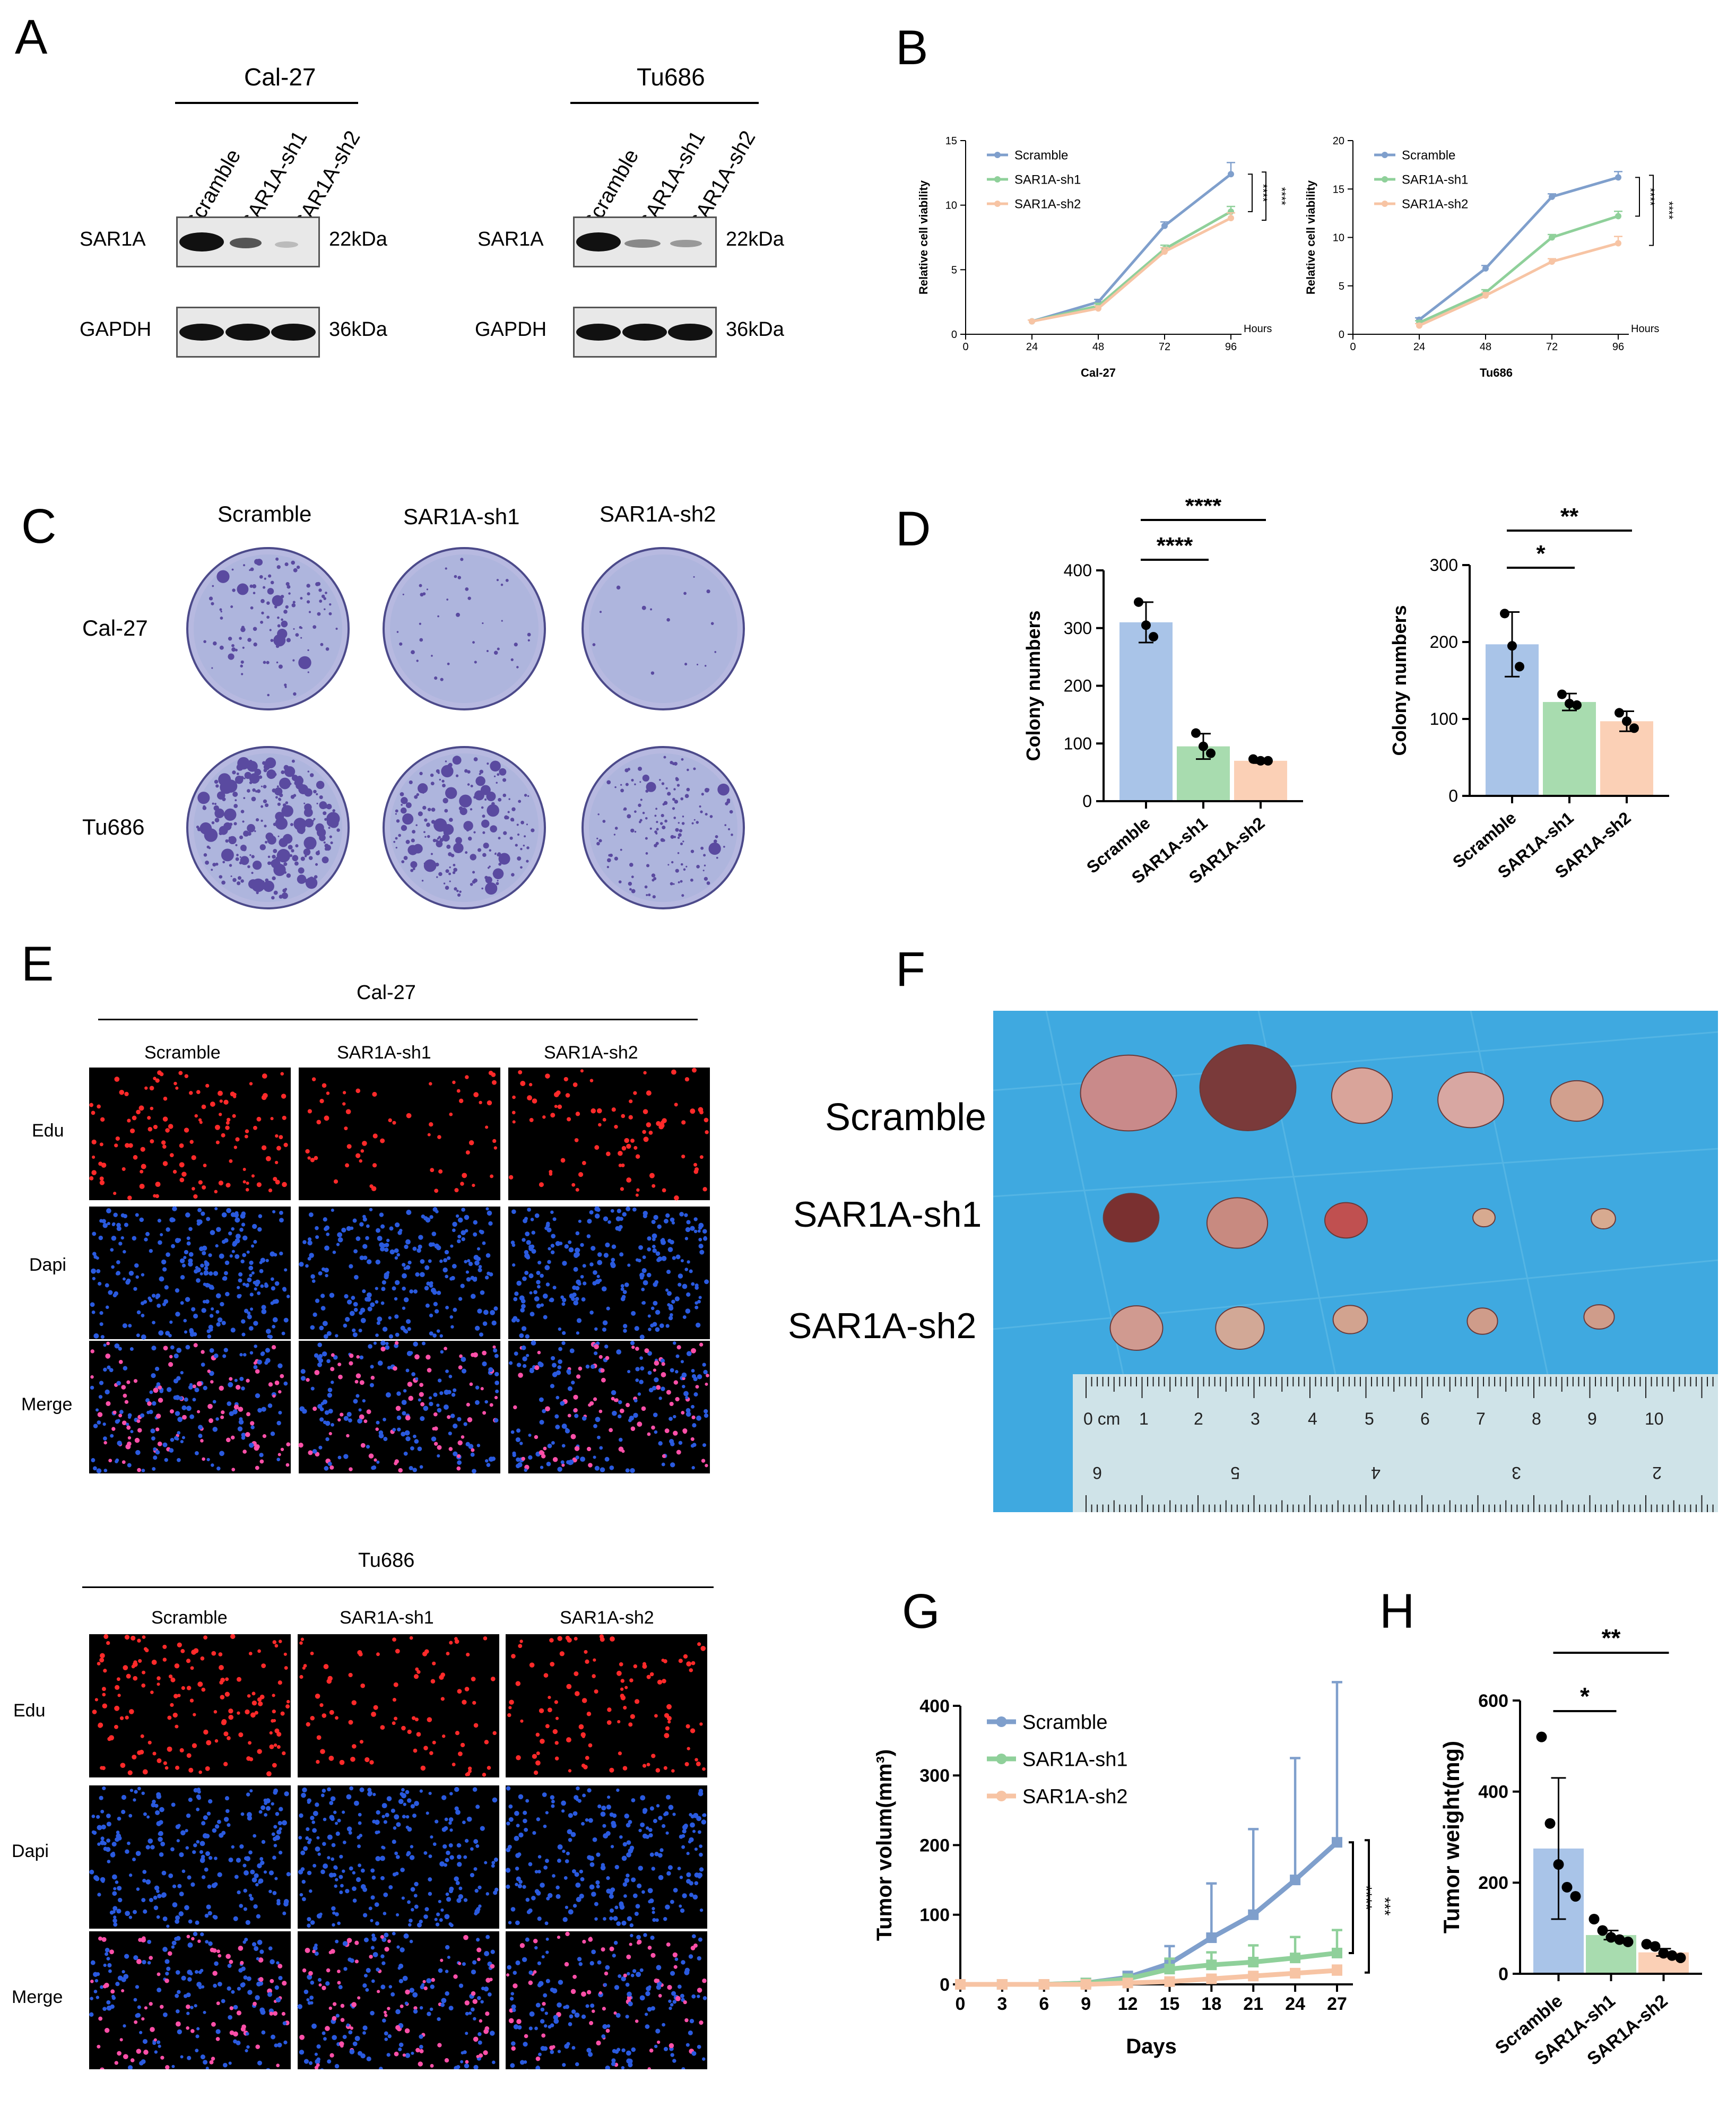  I want to click on panel-letter-b: B, so click(912, 48).